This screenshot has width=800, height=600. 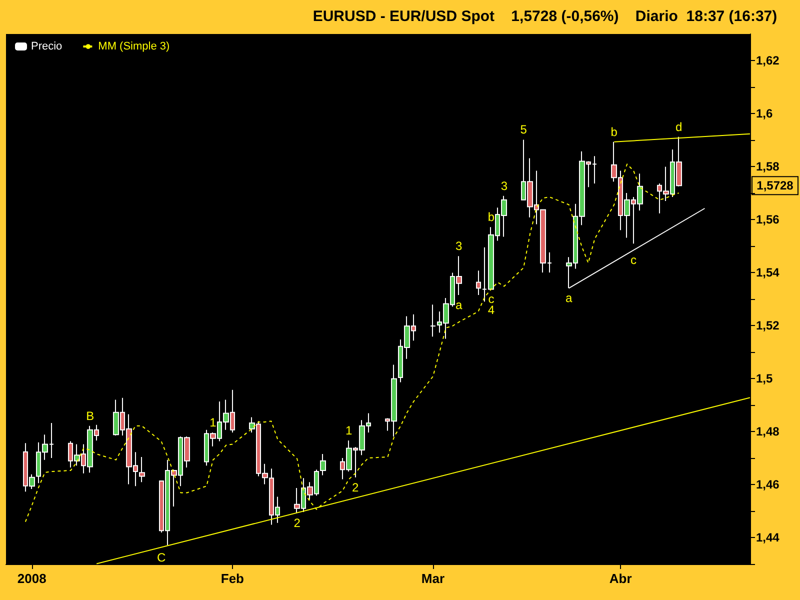 What do you see at coordinates (768, 219) in the screenshot?
I see `y-tick-label: 1,56` at bounding box center [768, 219].